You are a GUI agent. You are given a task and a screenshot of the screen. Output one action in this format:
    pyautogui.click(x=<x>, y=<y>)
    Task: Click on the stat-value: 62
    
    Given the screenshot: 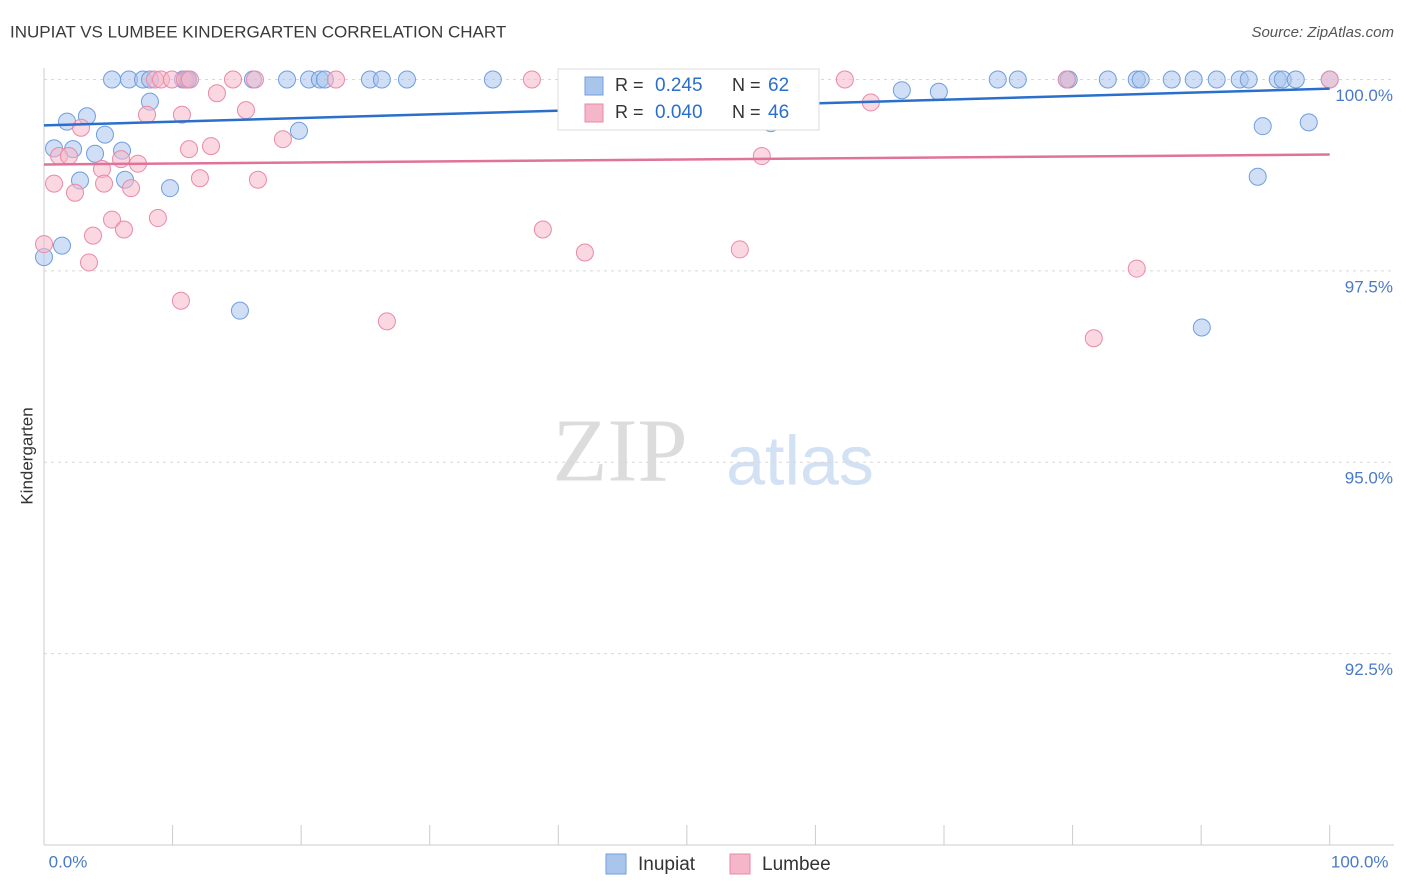 What is the action you would take?
    pyautogui.click(x=778, y=85)
    